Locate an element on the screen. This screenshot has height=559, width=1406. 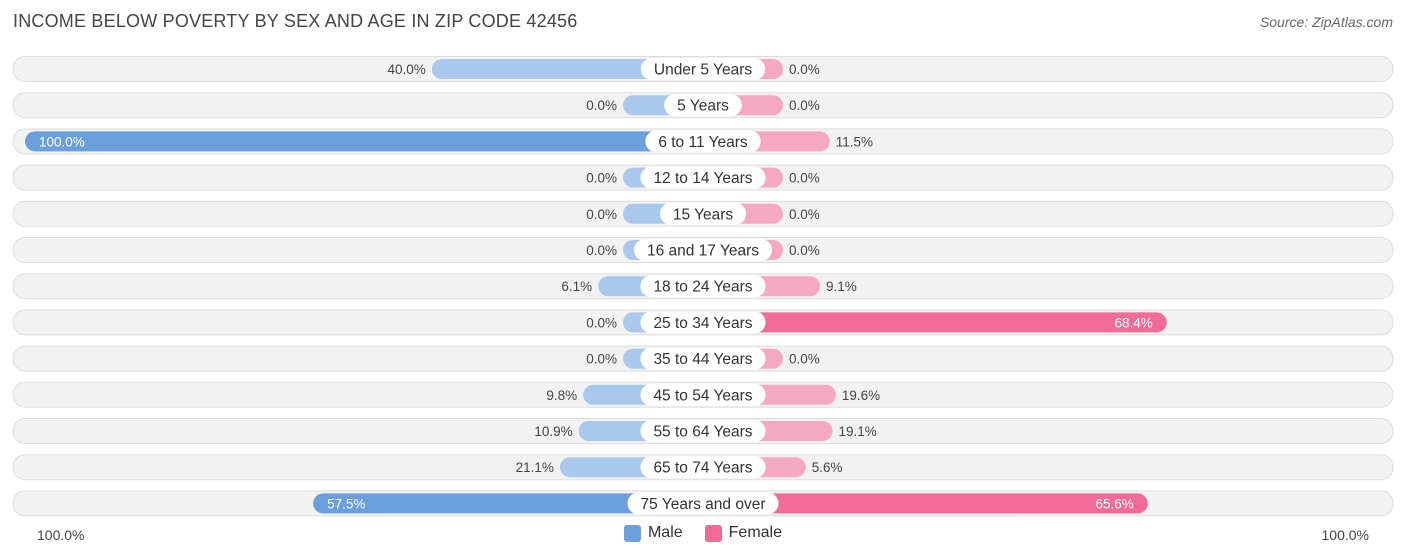
category-label: 15 Years is located at coordinates (703, 214).